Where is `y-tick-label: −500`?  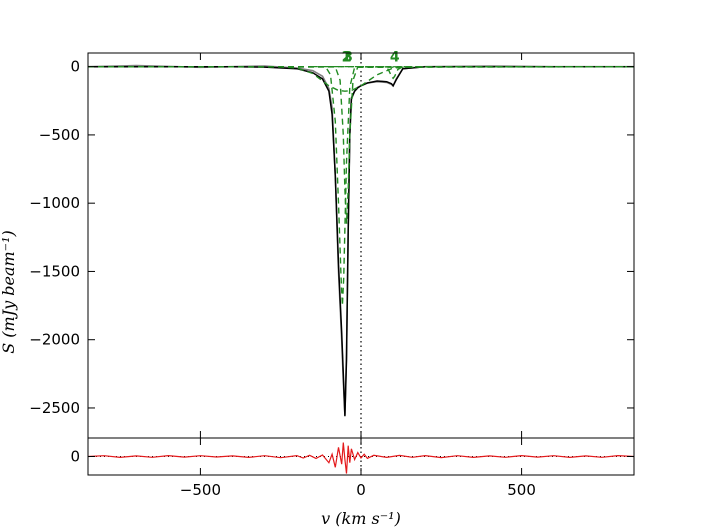
y-tick-label: −500 is located at coordinates (59, 135).